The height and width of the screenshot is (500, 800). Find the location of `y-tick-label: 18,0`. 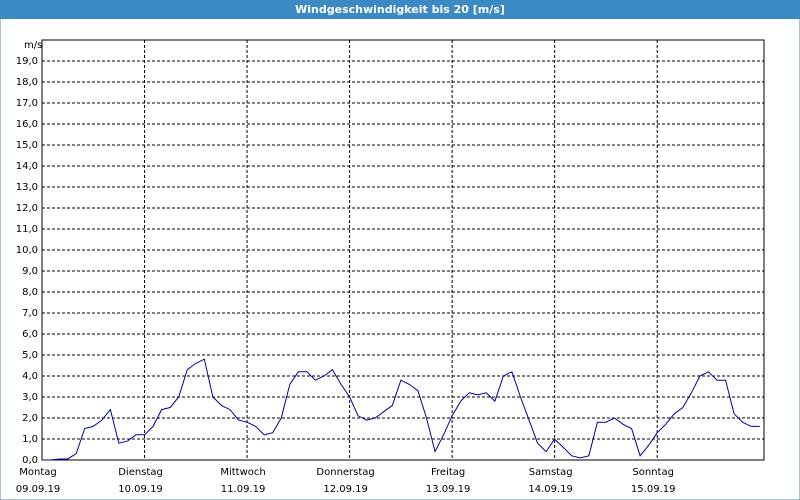

y-tick-label: 18,0 is located at coordinates (27, 82).